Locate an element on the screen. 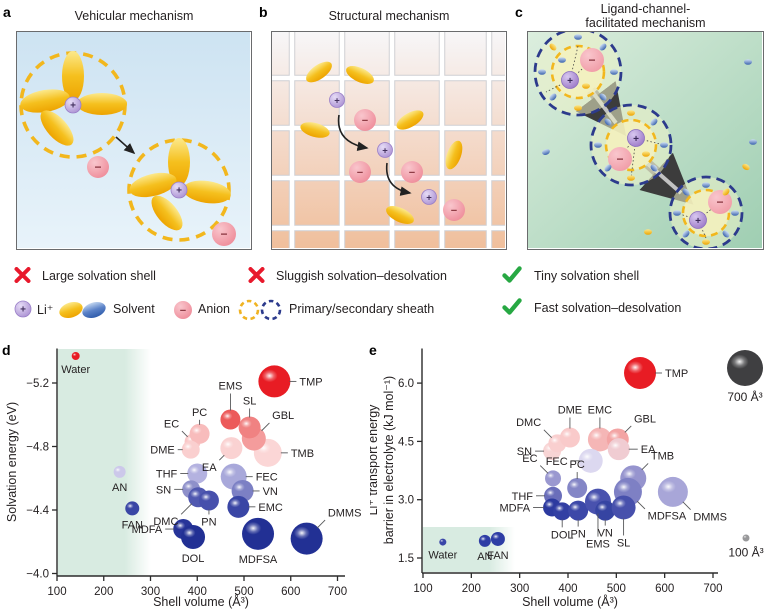  panel-b-illustration: − − − − + + + is located at coordinates (389, 140).